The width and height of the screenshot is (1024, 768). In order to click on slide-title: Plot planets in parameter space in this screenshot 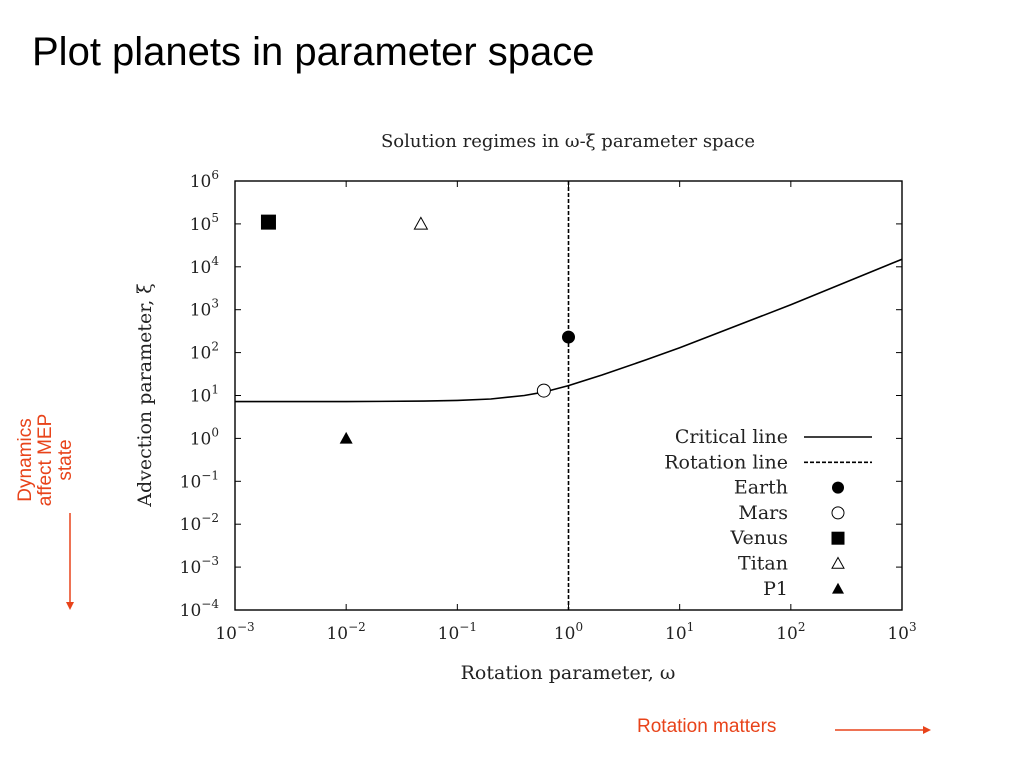, I will do `click(313, 52)`.